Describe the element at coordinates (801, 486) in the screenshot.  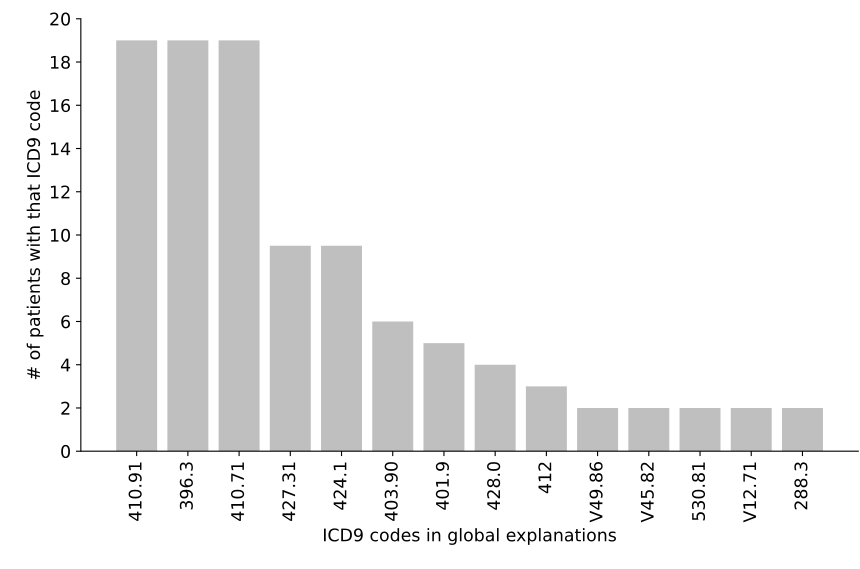
I see `x-tick-label: 288.3` at that location.